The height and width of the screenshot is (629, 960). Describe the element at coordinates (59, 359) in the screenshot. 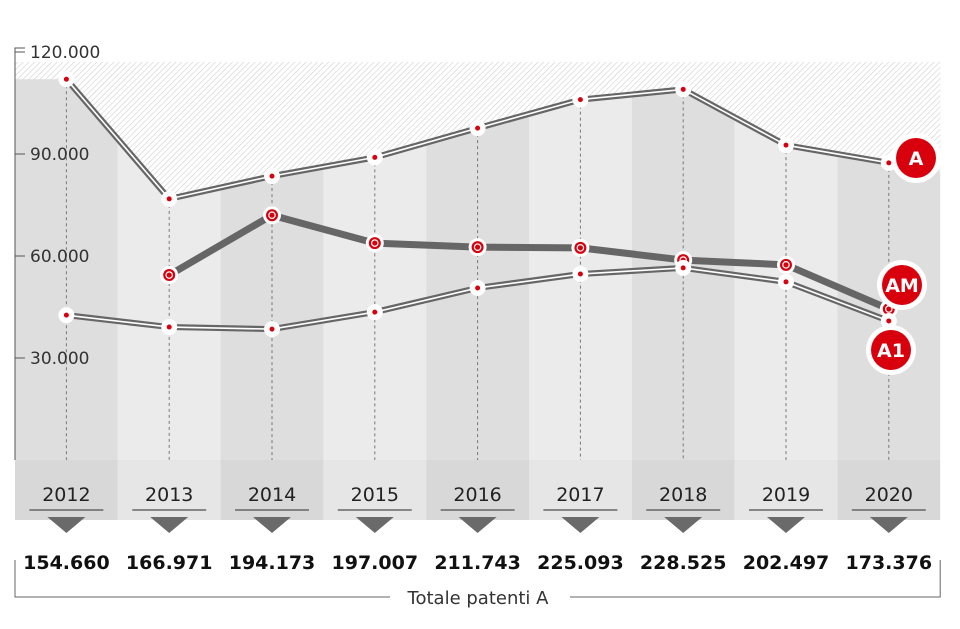

I see `y-tick-label: 30.000` at that location.